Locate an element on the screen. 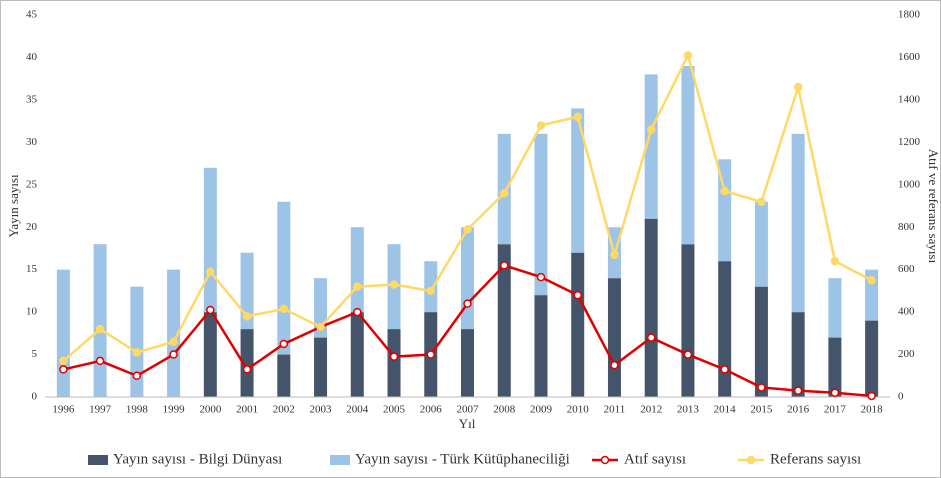 This screenshot has height=478, width=941. x-axis-title: Yıl is located at coordinates (467, 423).